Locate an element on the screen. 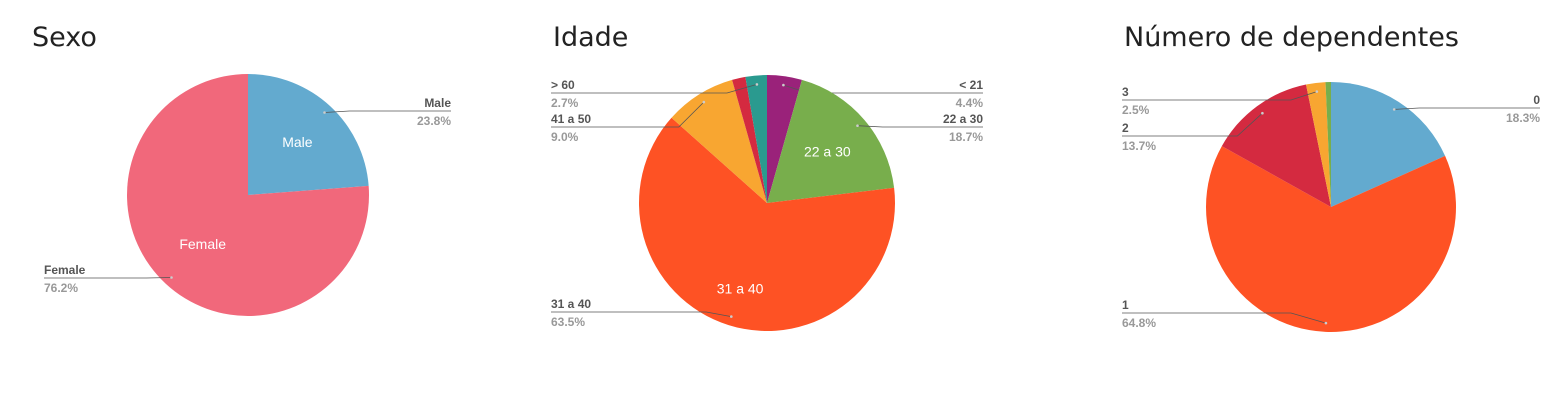  slice-label: 3 is located at coordinates (1125, 92).